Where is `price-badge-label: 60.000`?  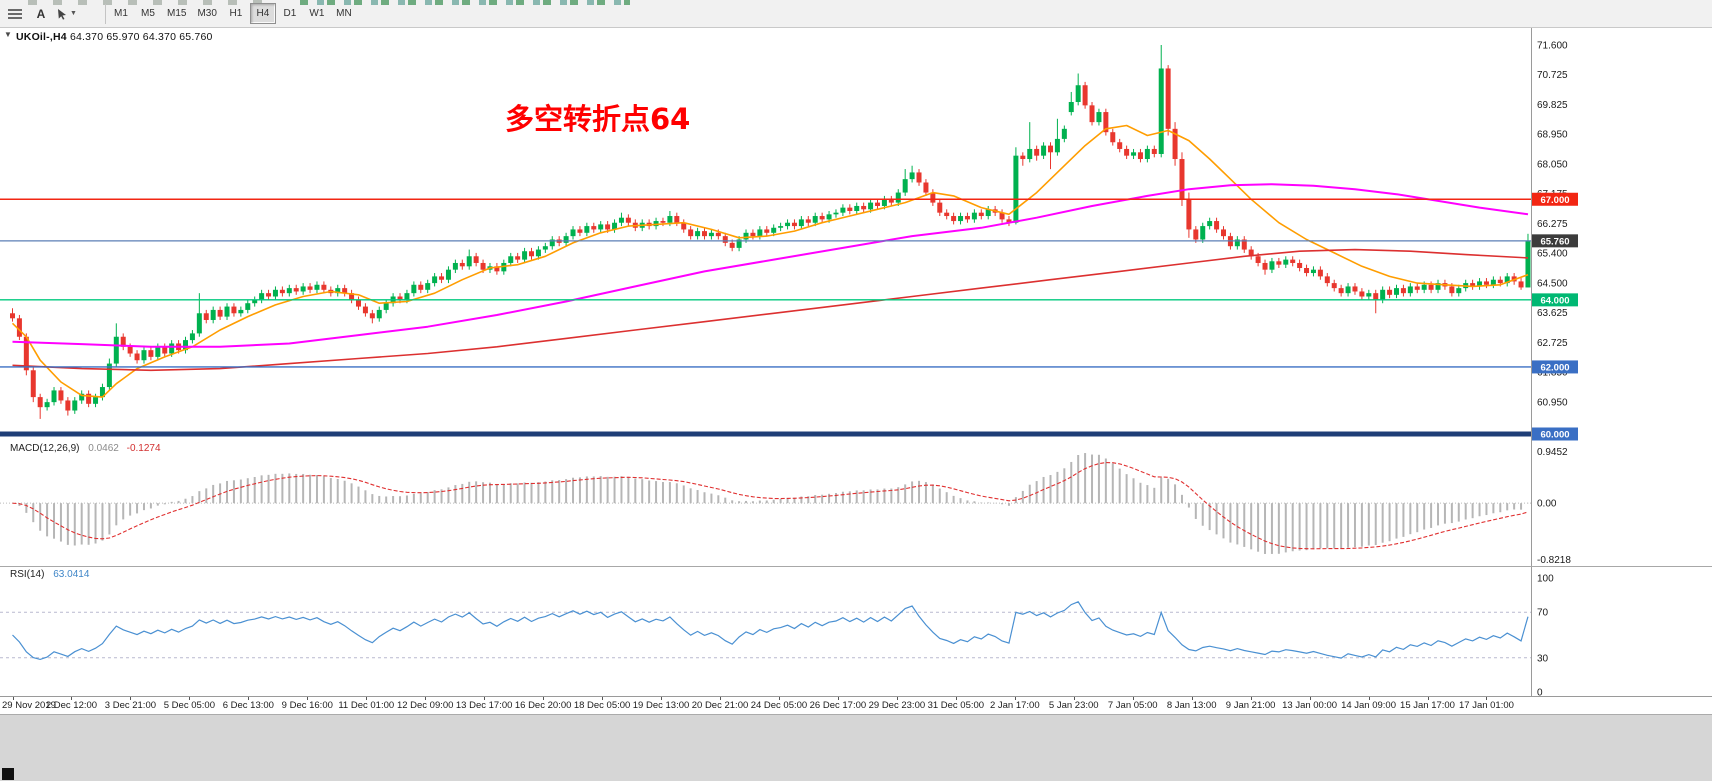 price-badge-label: 60.000 is located at coordinates (1554, 435).